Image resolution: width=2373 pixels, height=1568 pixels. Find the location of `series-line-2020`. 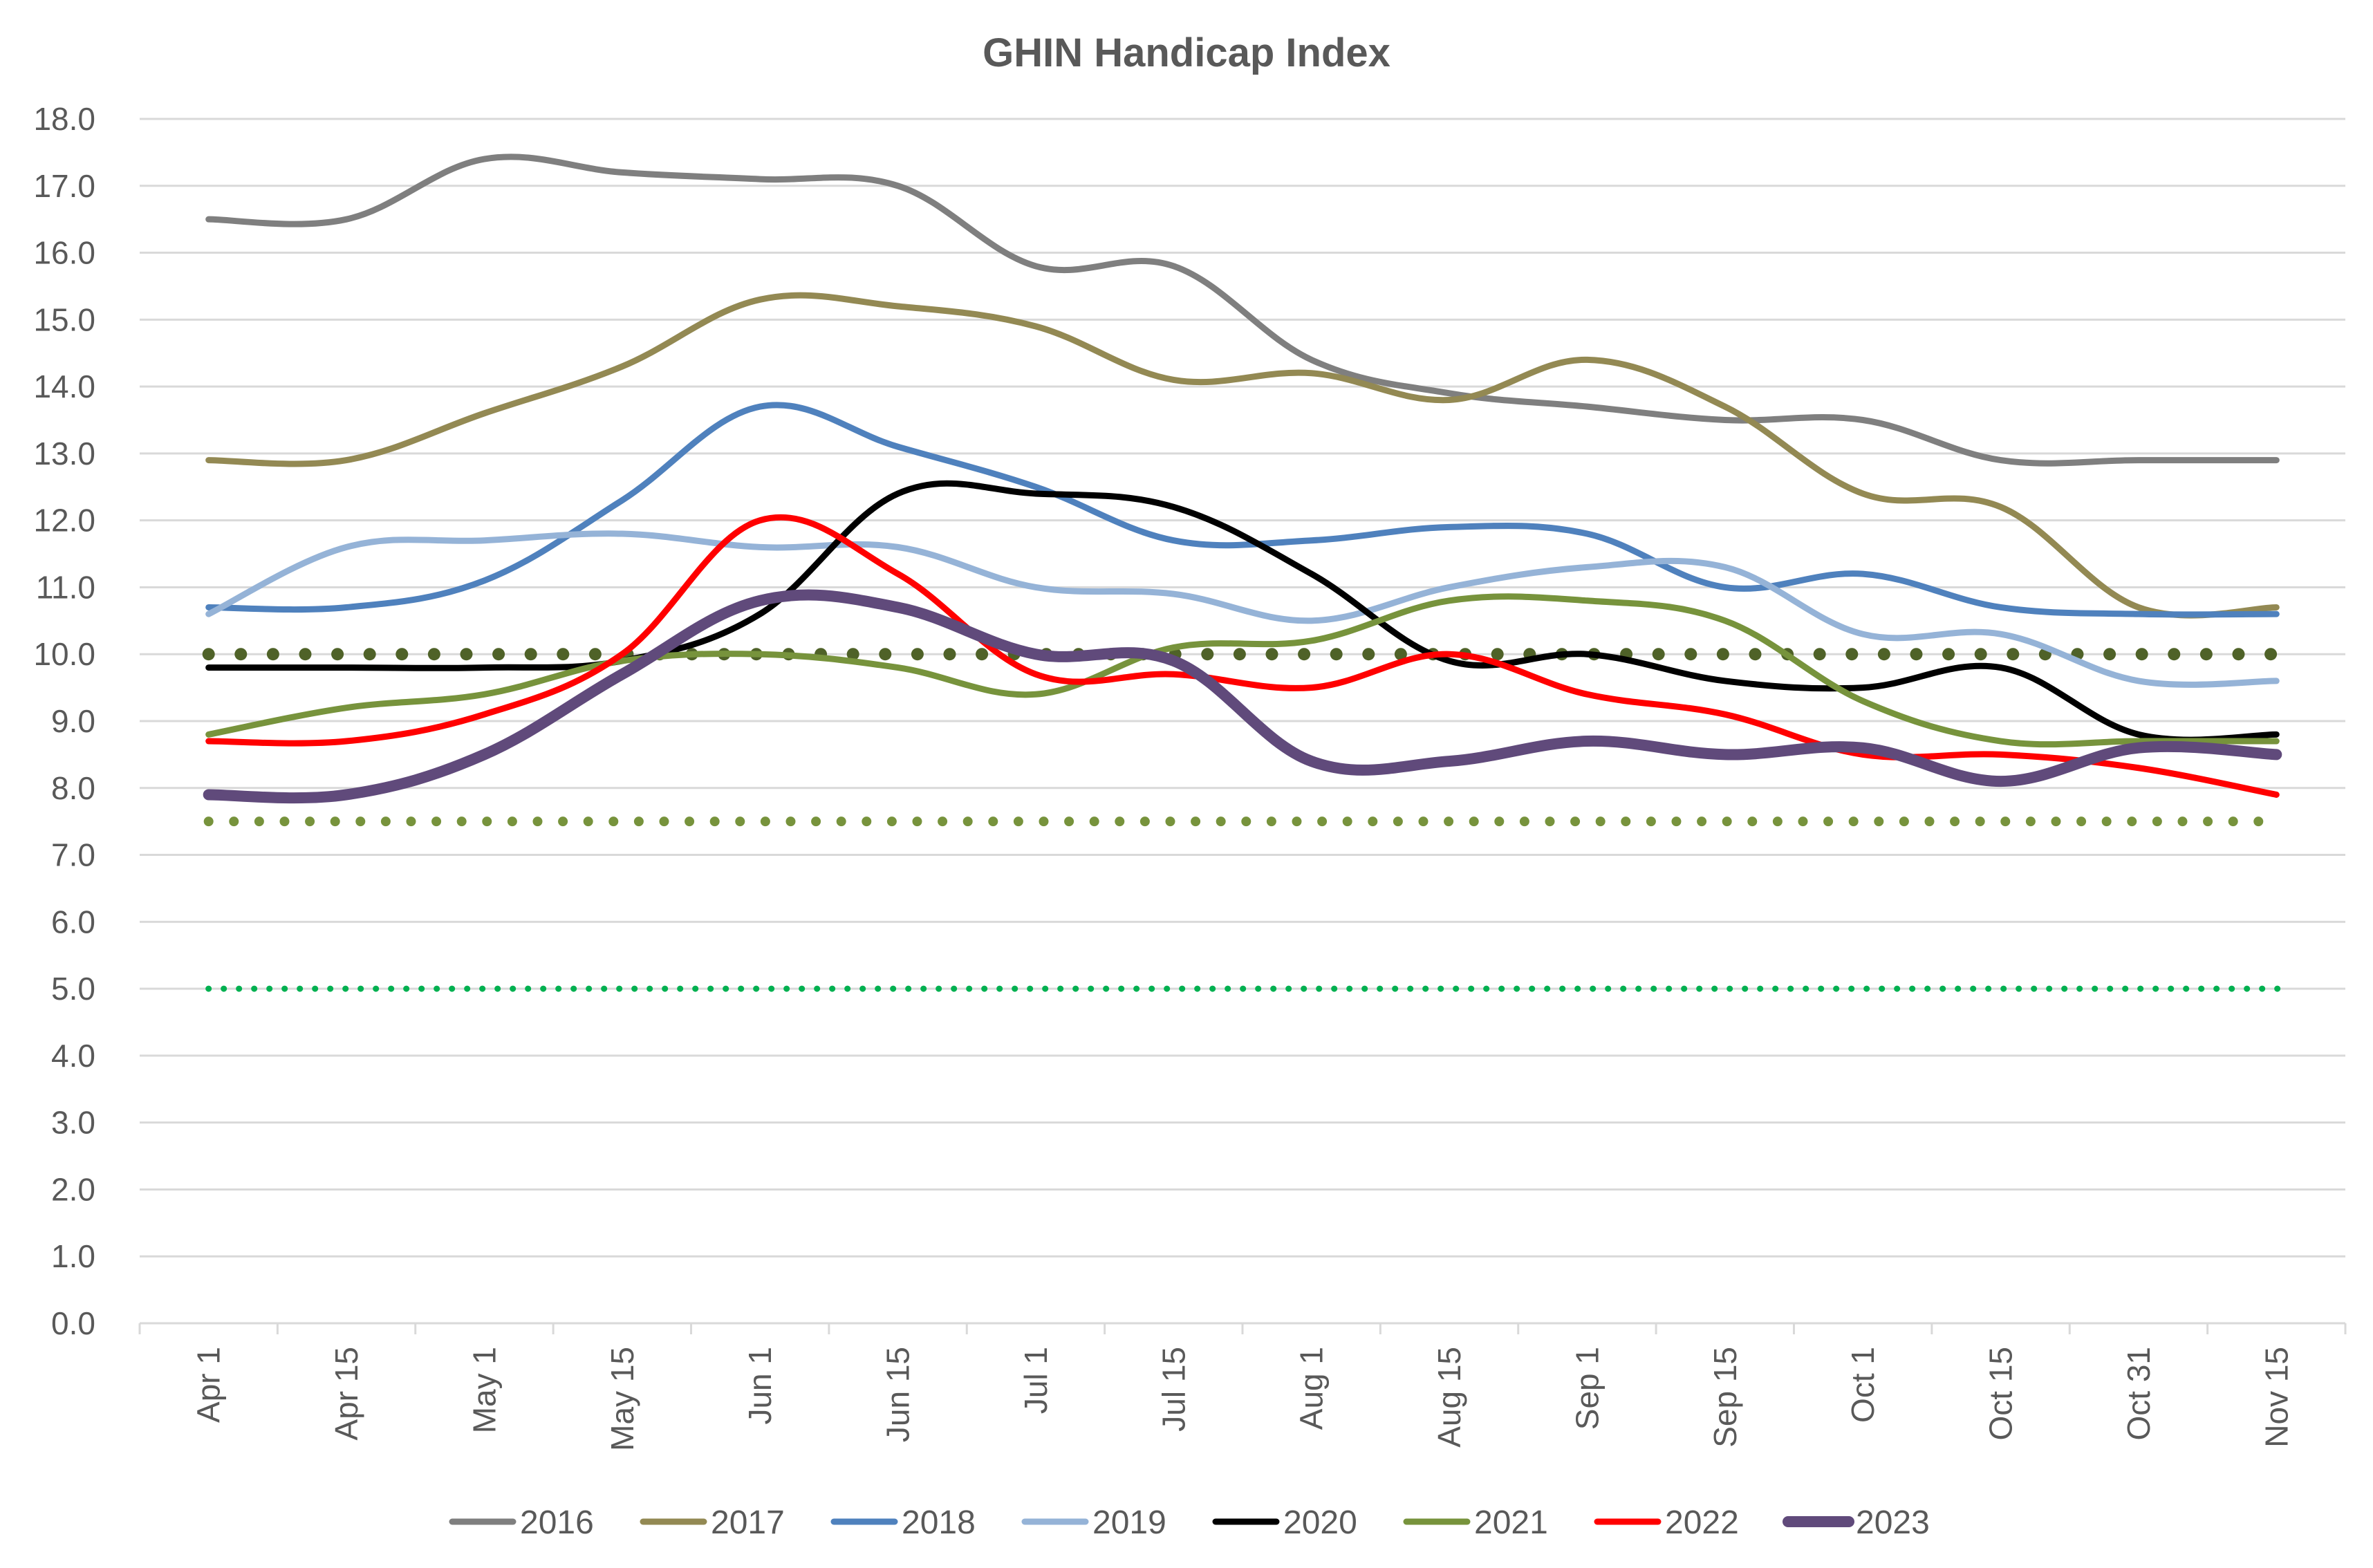

series-line-2020 is located at coordinates (1242, 611).